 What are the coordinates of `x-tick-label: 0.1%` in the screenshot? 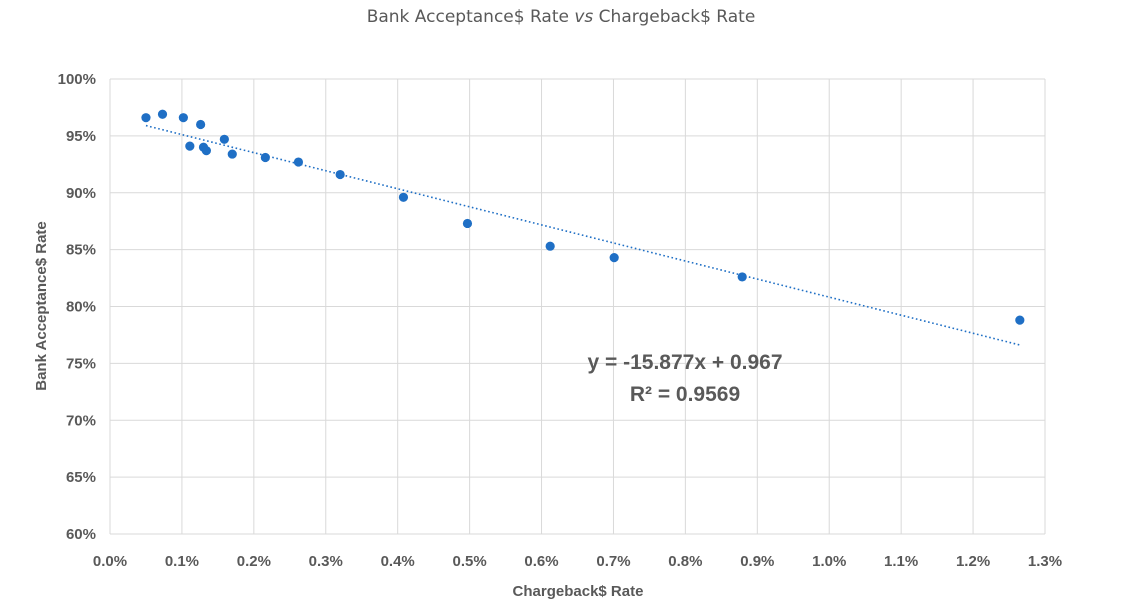 It's located at (182, 561).